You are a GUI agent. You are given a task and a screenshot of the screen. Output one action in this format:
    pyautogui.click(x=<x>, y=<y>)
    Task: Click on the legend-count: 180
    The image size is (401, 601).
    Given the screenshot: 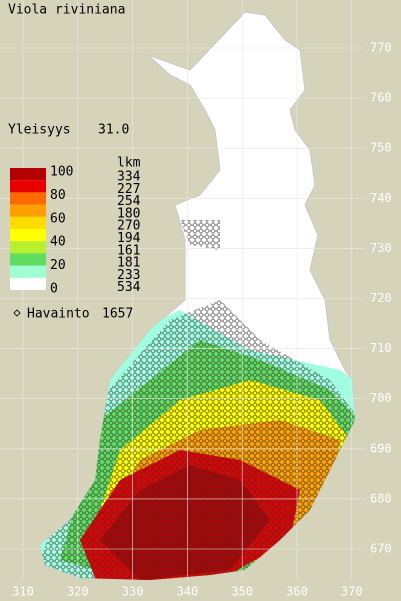 What is the action you would take?
    pyautogui.click(x=128, y=213)
    